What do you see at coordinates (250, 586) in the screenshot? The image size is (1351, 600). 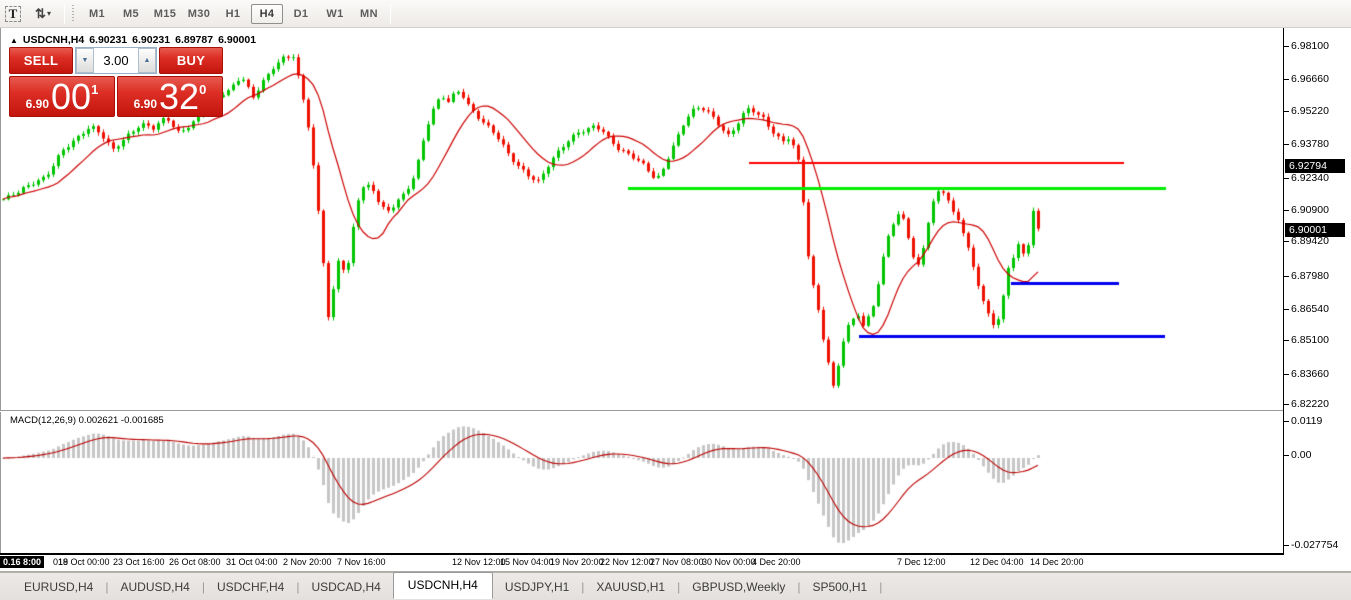 I see `tab-usdchf-h4: USDCHF,H4` at bounding box center [250, 586].